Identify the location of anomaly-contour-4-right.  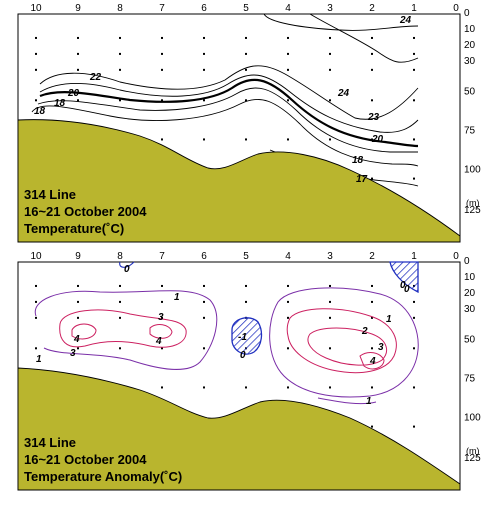
(372, 361).